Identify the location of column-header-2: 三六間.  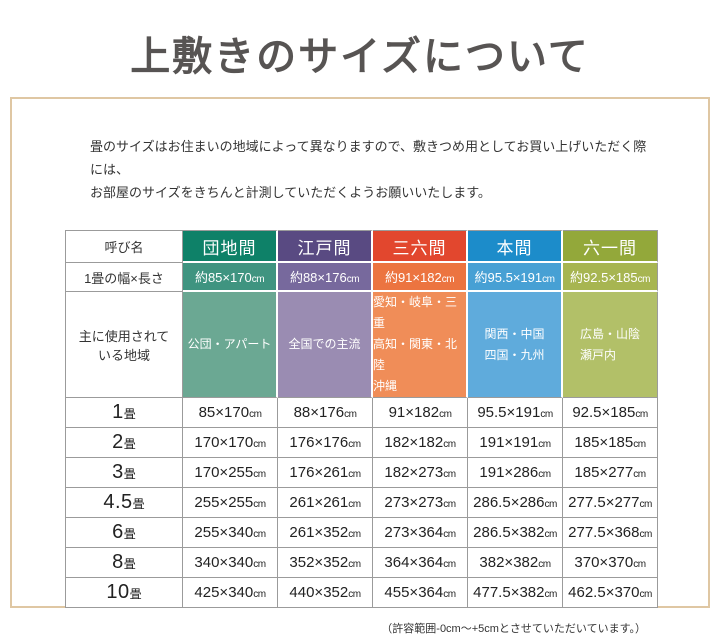
(420, 246).